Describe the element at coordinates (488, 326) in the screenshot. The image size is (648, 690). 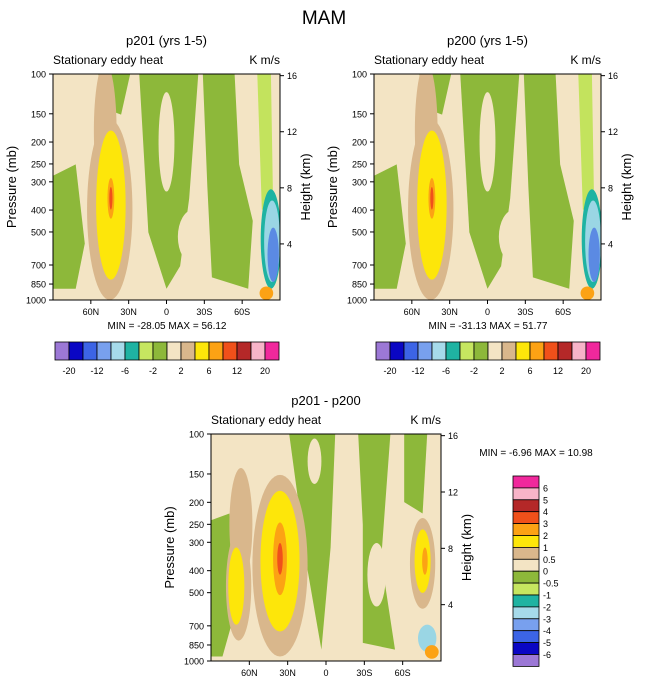
I see `plot-min-max: MIN = -31.13 MAX = 51.77` at that location.